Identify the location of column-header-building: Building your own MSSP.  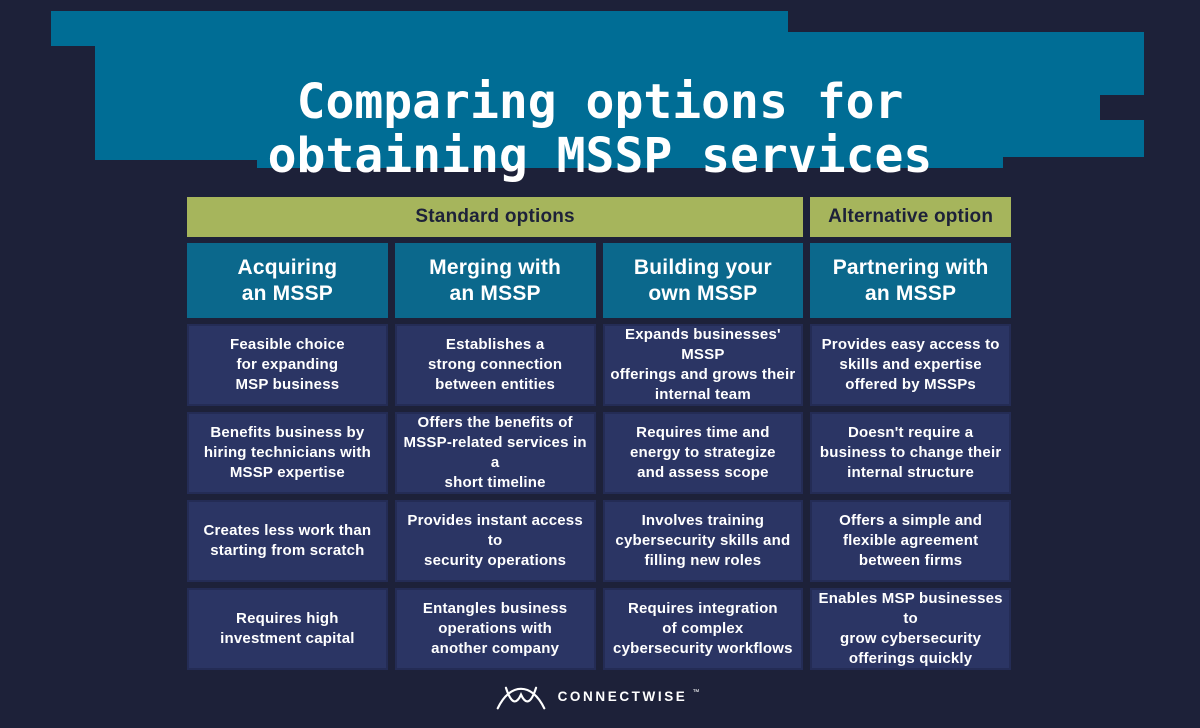
(703, 280).